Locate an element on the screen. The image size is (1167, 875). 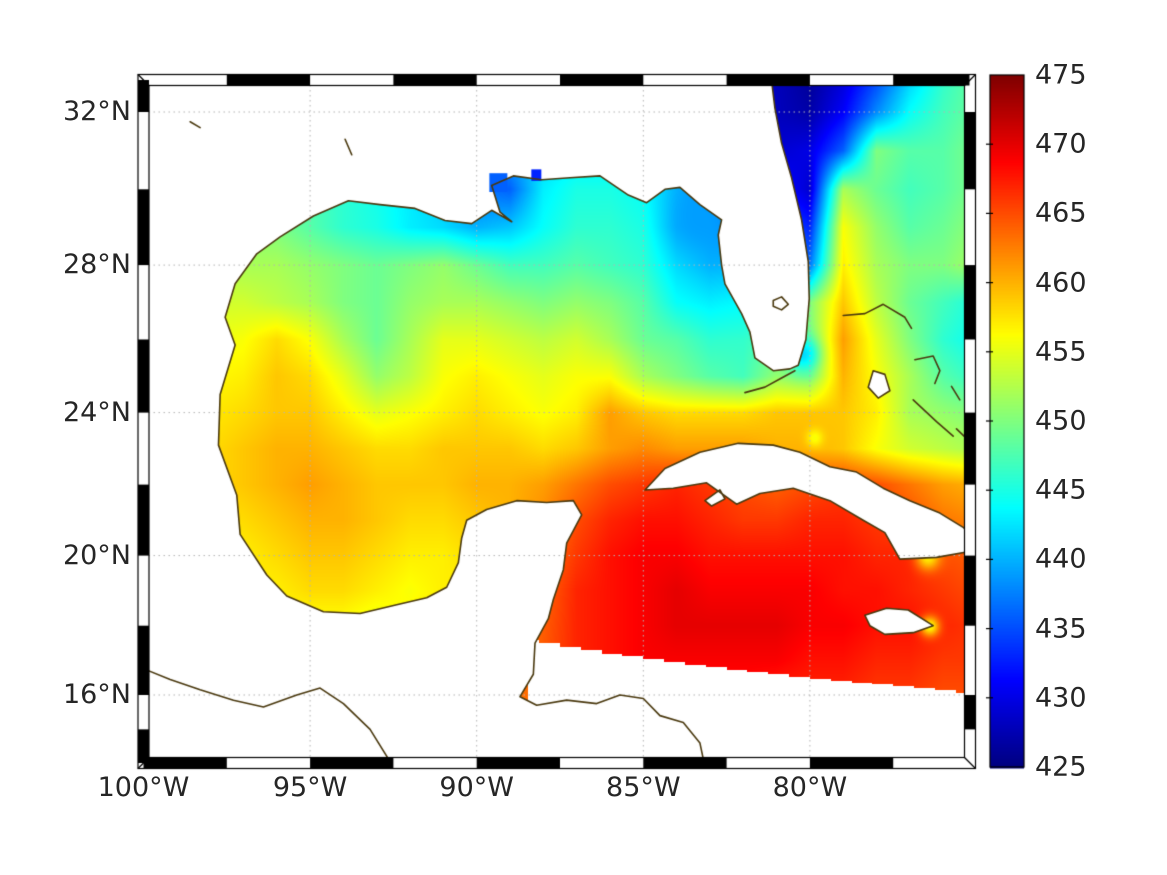
lon-tick-label: 90°W is located at coordinates (476, 787).